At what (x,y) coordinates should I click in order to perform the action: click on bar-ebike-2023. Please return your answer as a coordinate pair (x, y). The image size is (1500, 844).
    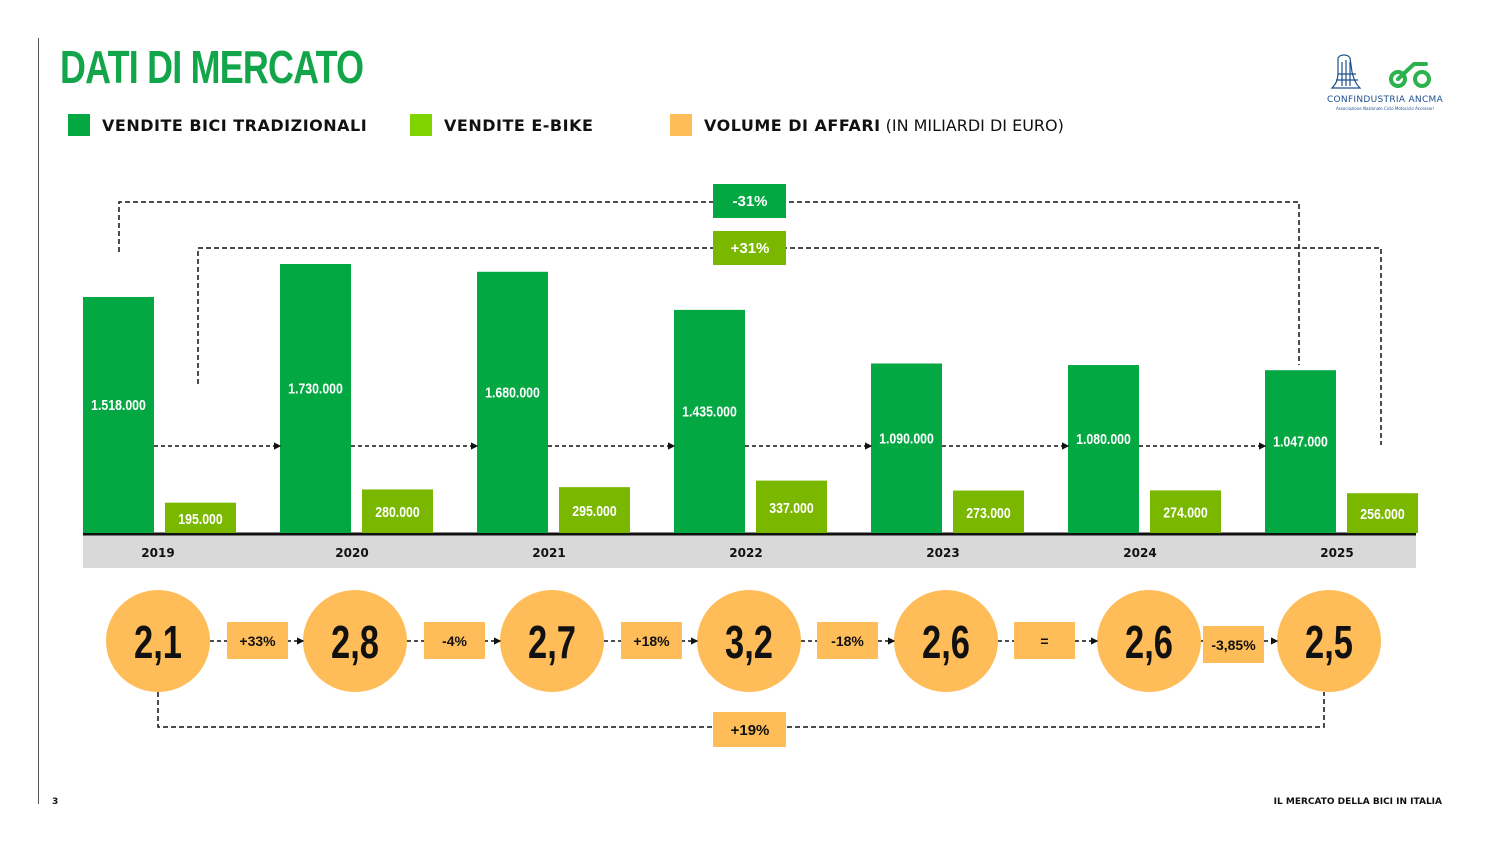
    Looking at the image, I should click on (988, 511).